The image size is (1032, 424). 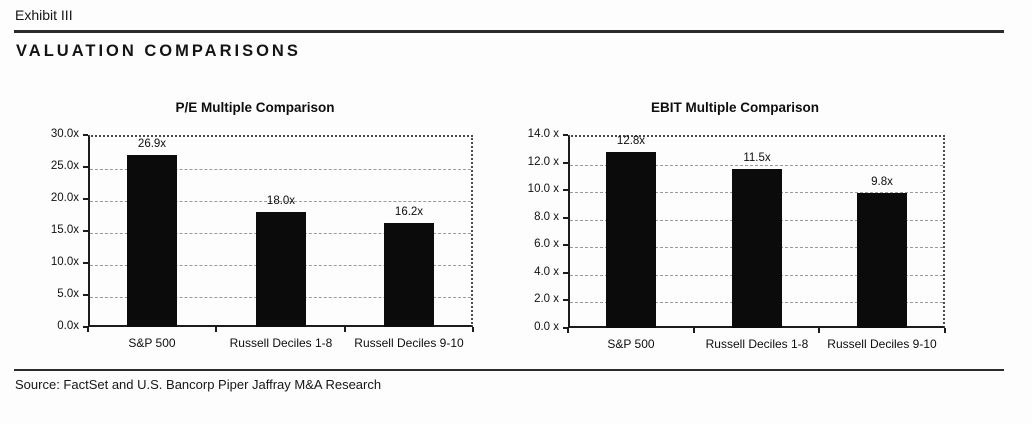 What do you see at coordinates (68, 326) in the screenshot?
I see `y-axis-tick-label: 0.0x` at bounding box center [68, 326].